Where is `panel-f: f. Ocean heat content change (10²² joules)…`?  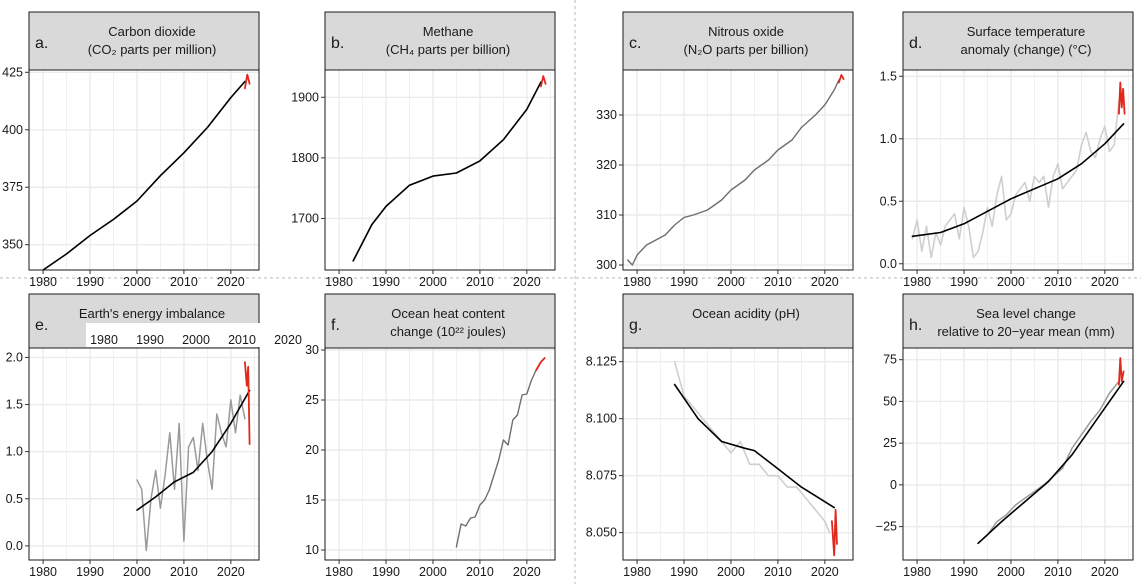 panel-f: f. Ocean heat content change (10²² joules)… is located at coordinates (430, 436).